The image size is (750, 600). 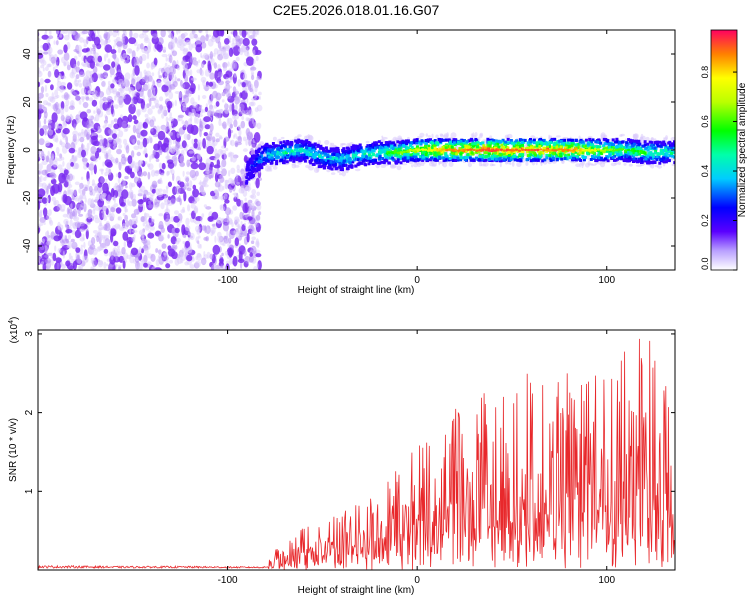 What do you see at coordinates (150, 150) in the screenshot?
I see `spectrogram-noise-region` at bounding box center [150, 150].